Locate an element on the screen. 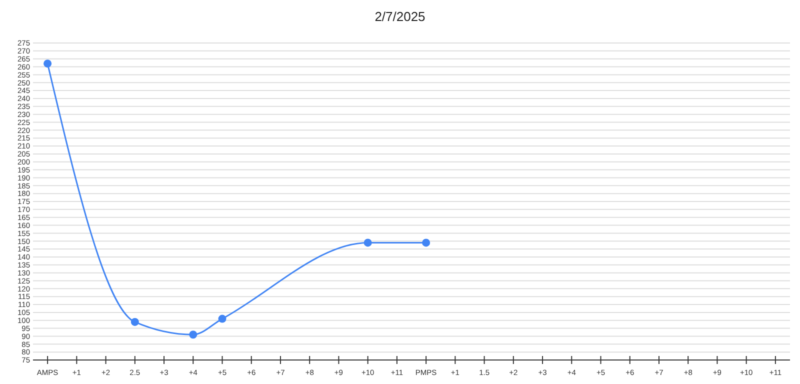  chart-title: 2/7/2025 is located at coordinates (400, 16).